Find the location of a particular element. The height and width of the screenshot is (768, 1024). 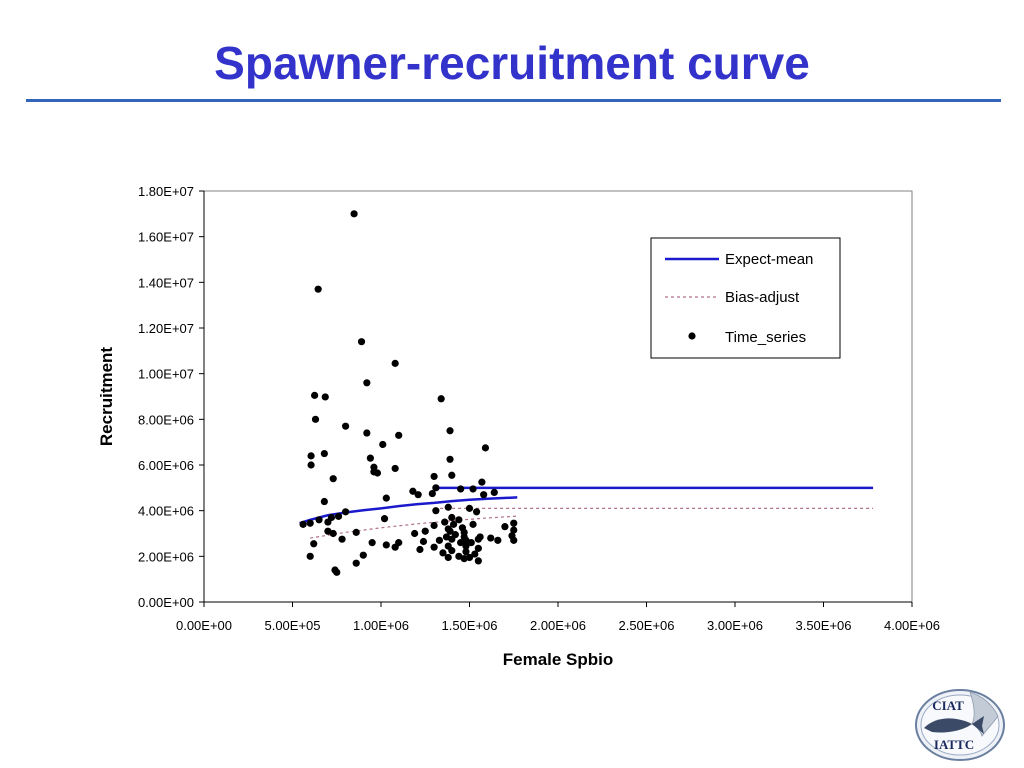

y-tick-label: 2.00E+06 is located at coordinates (166, 556).